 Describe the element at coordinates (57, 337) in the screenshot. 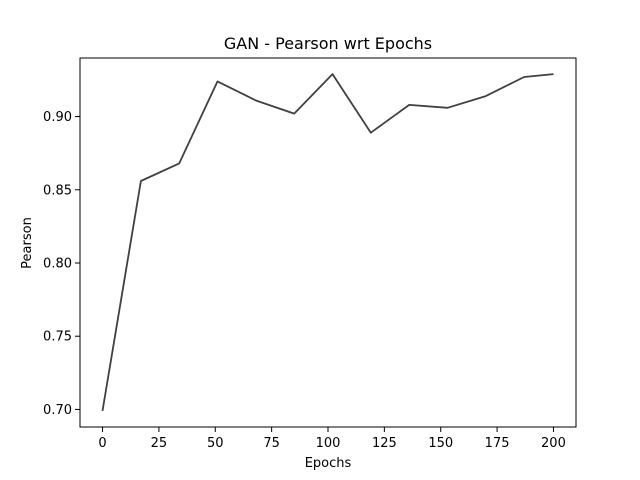

I see `y-tick-label: 0.75` at that location.